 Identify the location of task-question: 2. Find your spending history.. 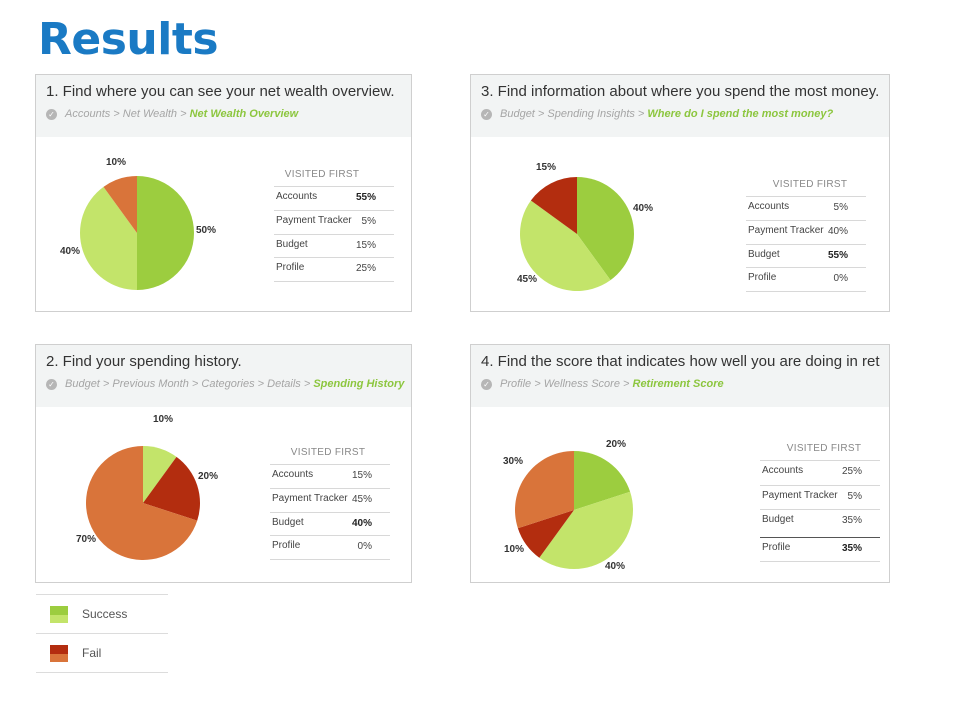
(144, 361).